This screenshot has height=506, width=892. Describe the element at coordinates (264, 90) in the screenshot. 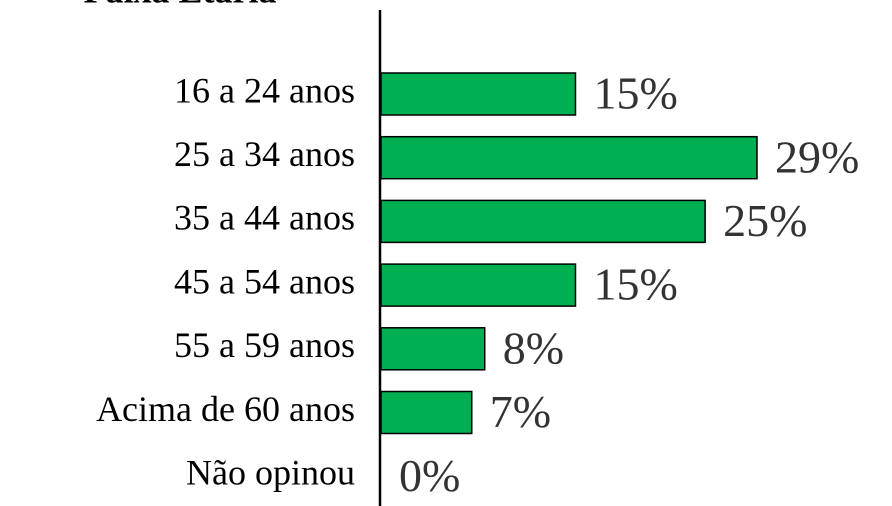

I see `category-label: 16 a 24 anos` at that location.